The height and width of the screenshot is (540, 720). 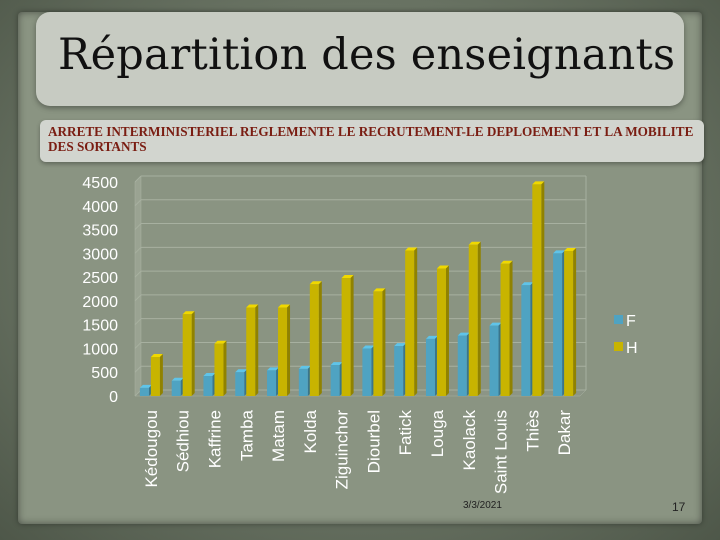 I want to click on x-tick-label: Matam, so click(x=278, y=436).